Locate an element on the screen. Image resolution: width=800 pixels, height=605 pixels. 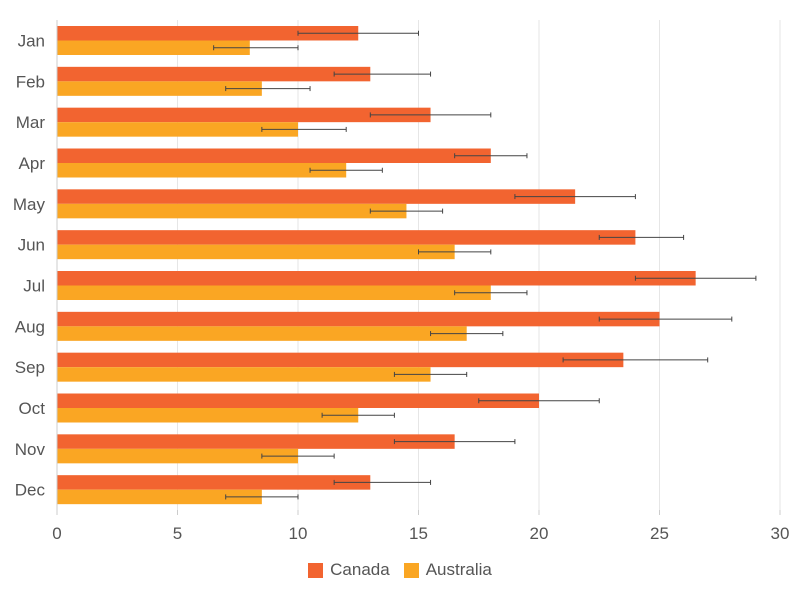
bar-canada-nov is located at coordinates (256, 441).